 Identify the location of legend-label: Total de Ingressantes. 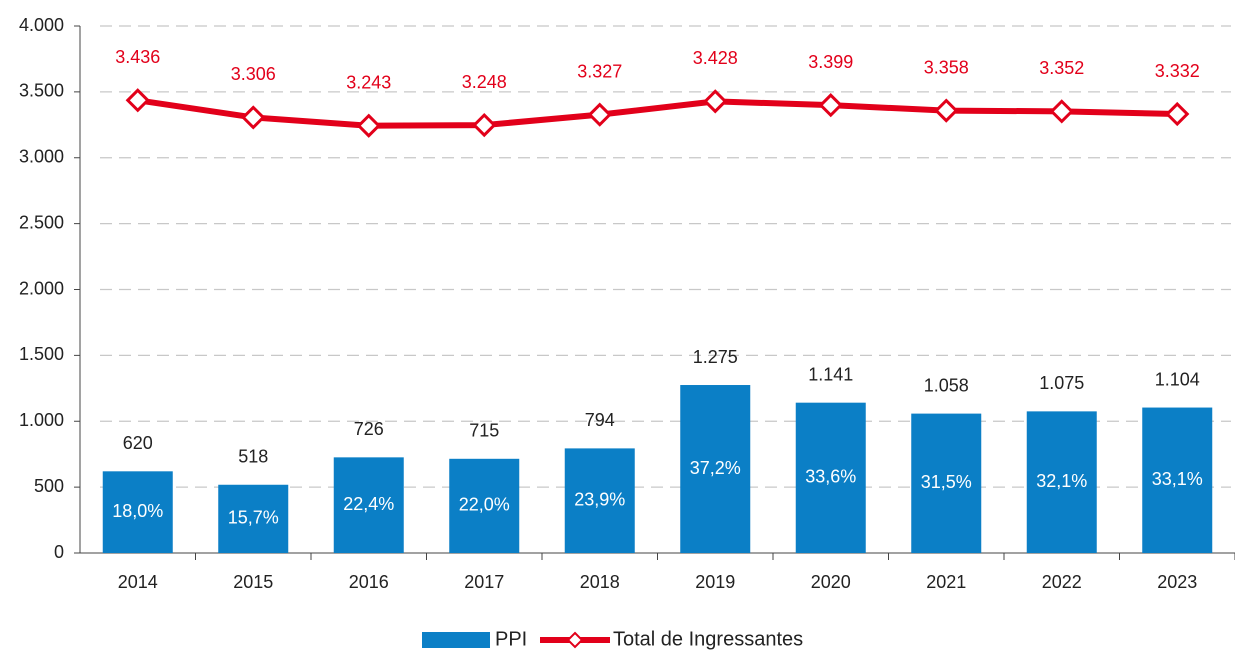
(708, 639).